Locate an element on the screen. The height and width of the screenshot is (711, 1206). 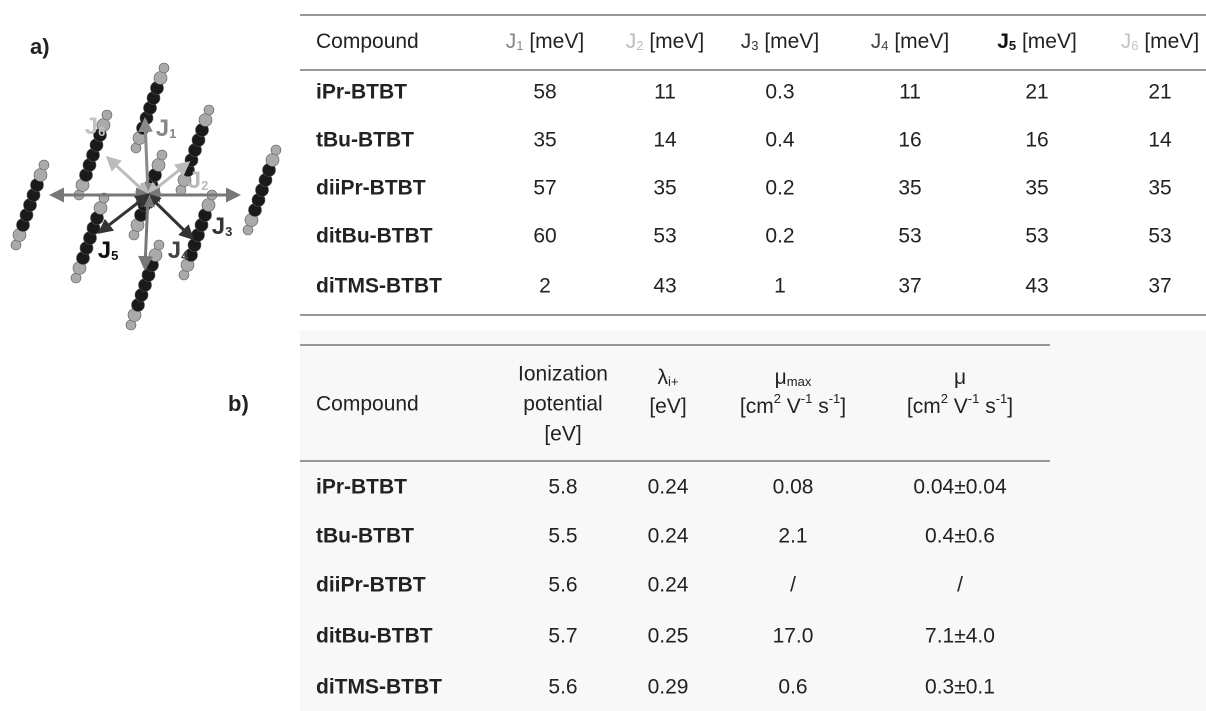
column-header: J3 [meV] is located at coordinates (780, 42).